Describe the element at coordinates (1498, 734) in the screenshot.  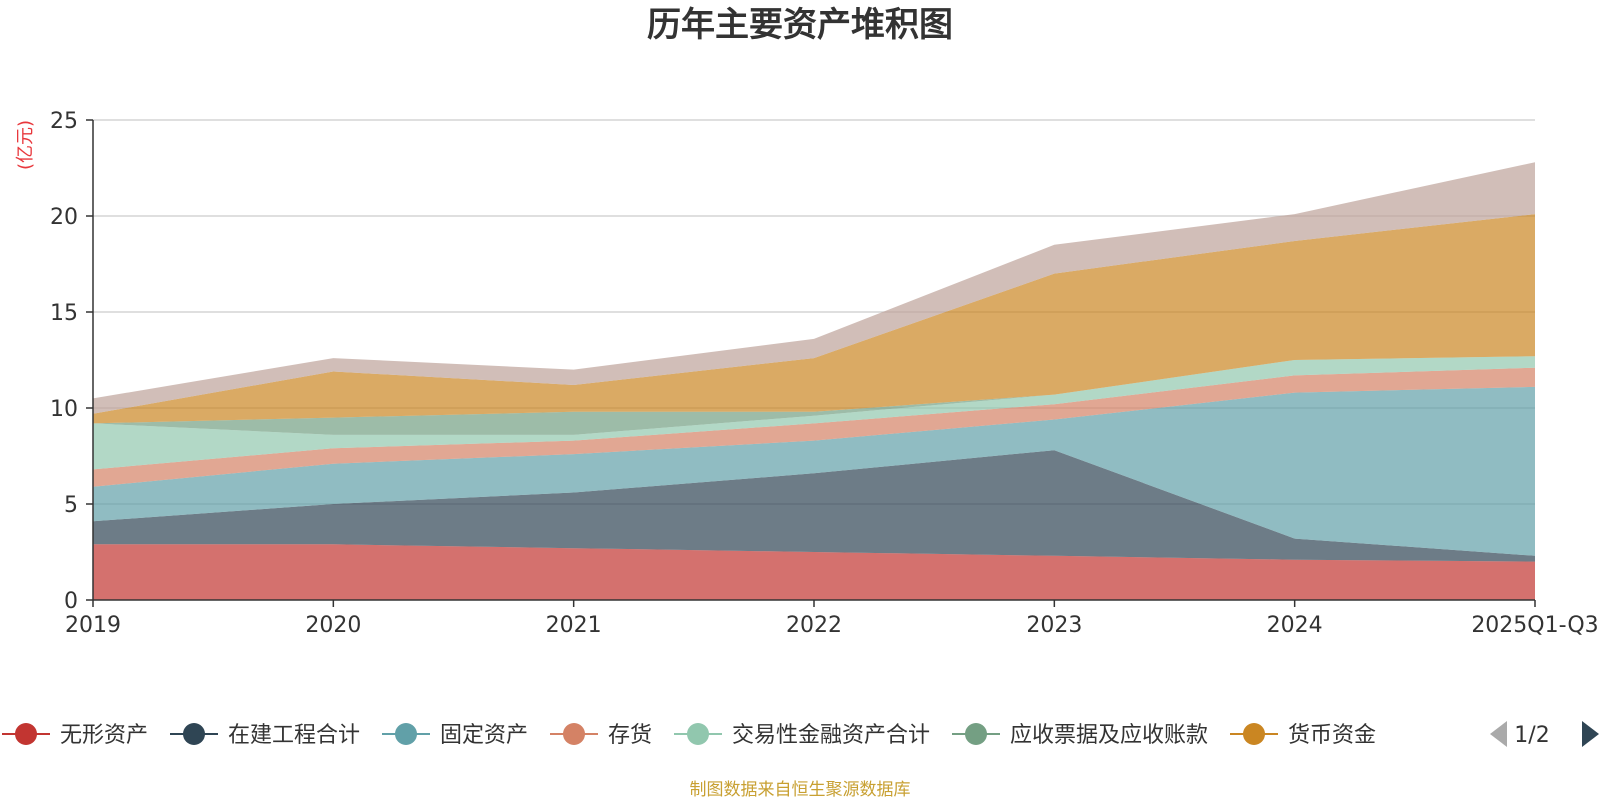
I see `legend-prev-icon` at that location.